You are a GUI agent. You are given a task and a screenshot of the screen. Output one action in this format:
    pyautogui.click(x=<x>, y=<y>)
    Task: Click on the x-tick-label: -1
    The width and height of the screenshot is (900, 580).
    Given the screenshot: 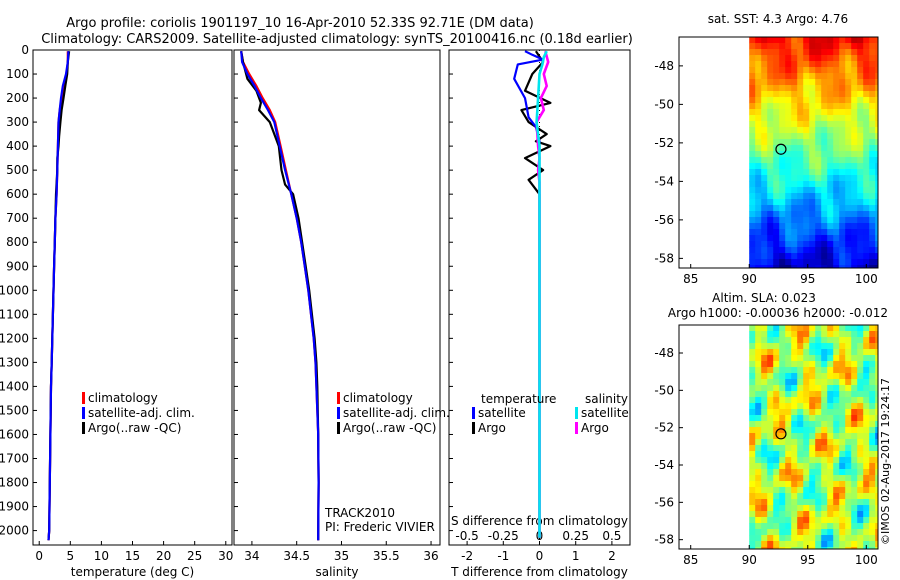 What is the action you would take?
    pyautogui.click(x=503, y=556)
    